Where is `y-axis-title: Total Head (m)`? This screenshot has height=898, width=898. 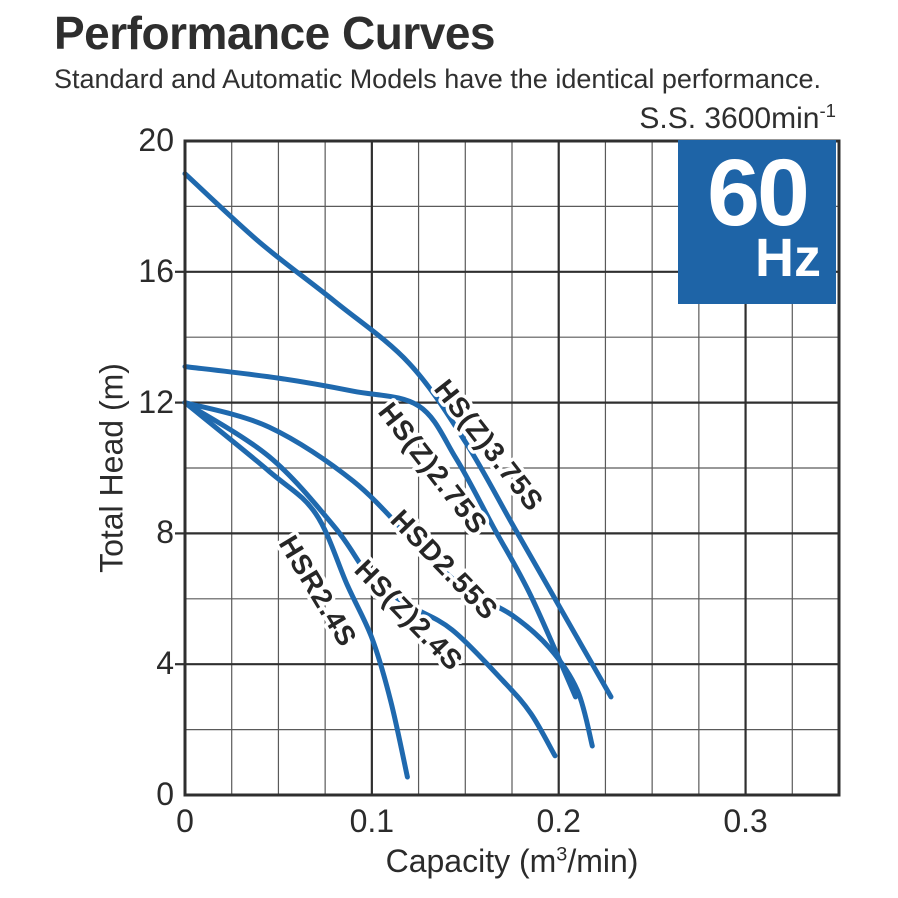
y-axis-title: Total Head (m) is located at coordinates (111, 468).